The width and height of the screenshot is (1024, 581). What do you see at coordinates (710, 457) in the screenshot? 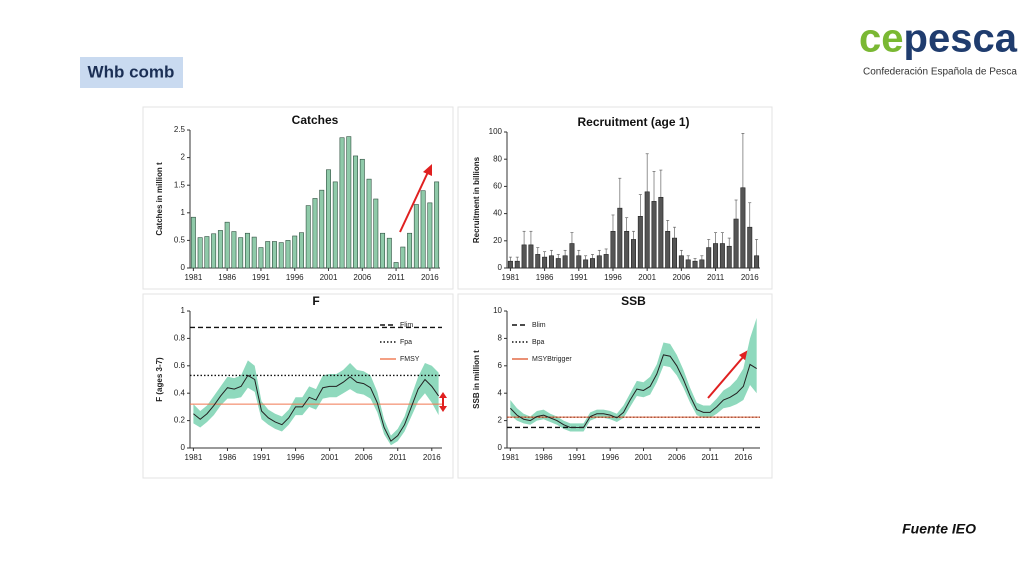
I see `x-tick-label: 2011` at bounding box center [710, 457].